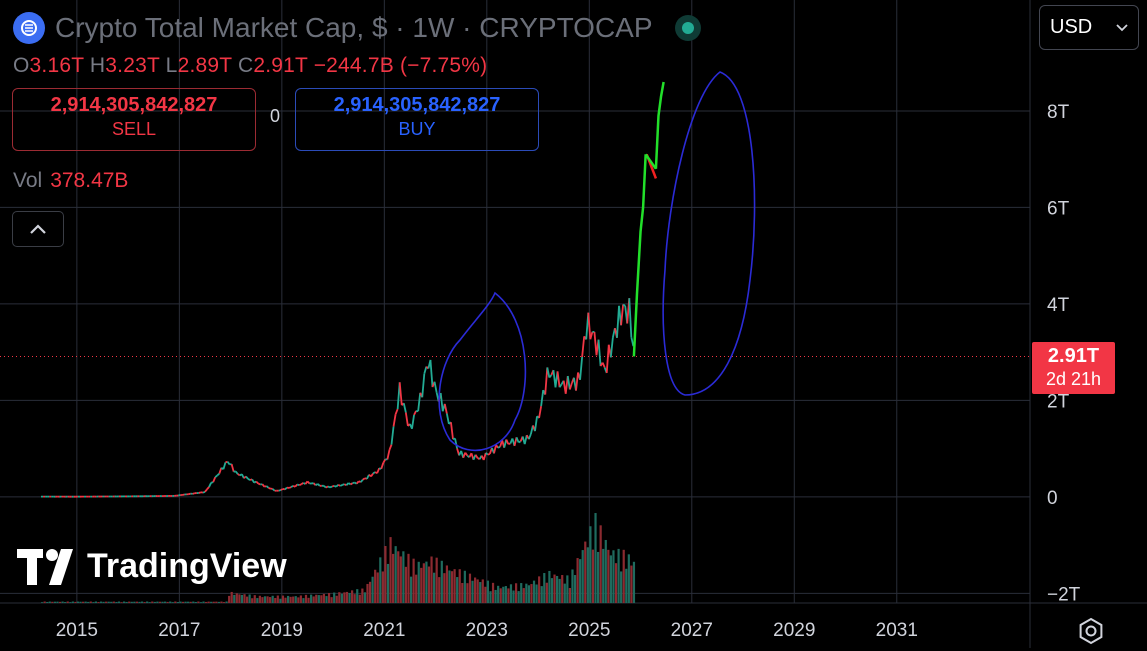 This screenshot has height=651, width=1147. Describe the element at coordinates (1073, 368) in the screenshot. I see `last-price-tag: 2.91T 2d 21h` at that location.